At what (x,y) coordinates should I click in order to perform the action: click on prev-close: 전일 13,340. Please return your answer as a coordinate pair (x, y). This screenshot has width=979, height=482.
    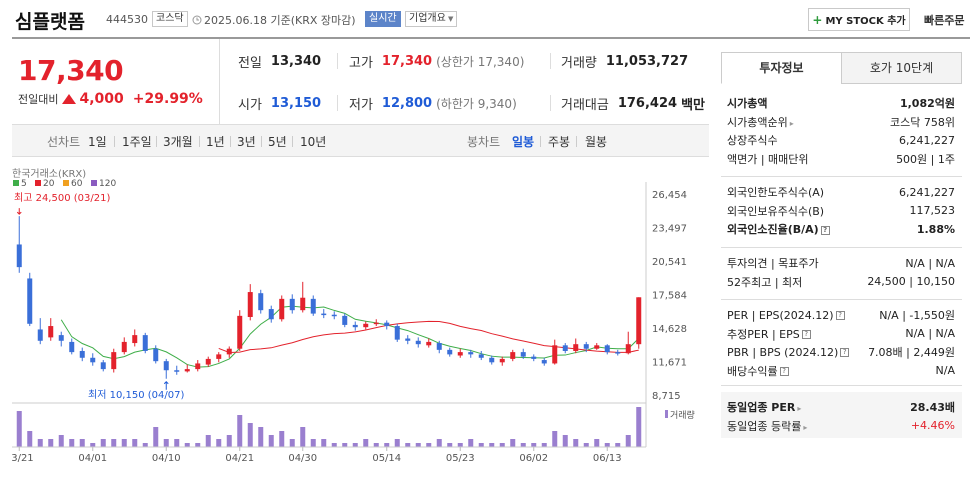
    Looking at the image, I should click on (280, 62).